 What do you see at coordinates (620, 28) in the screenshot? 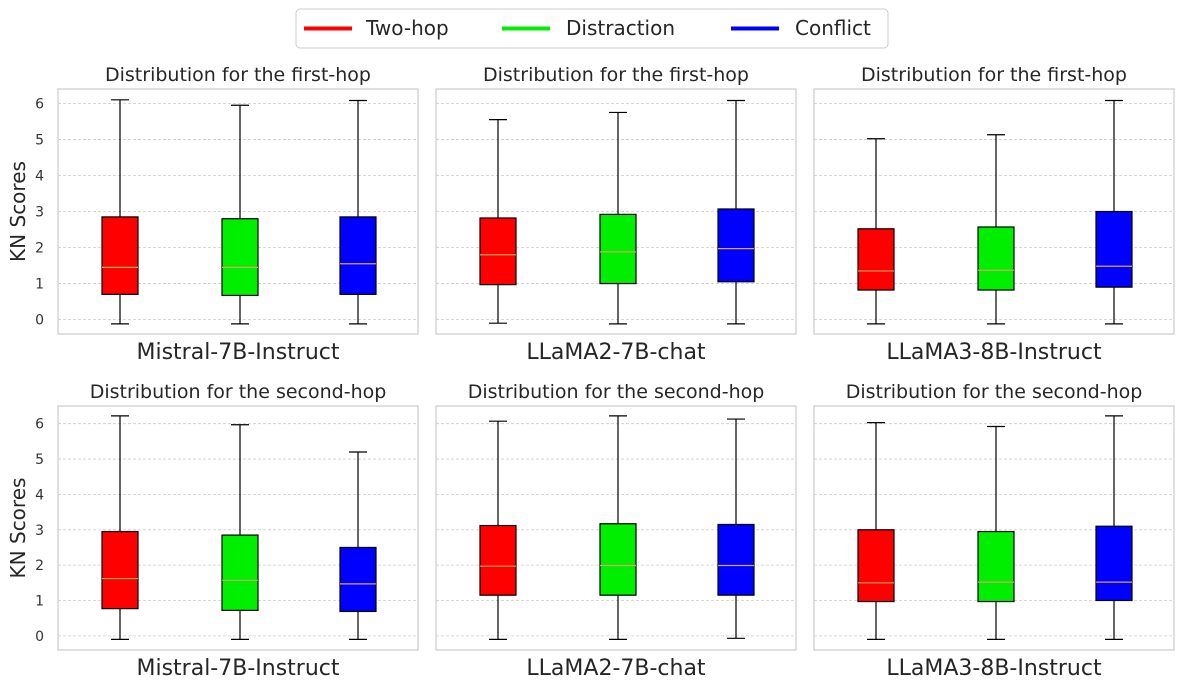
I see `legend-label-distraction: Distraction` at bounding box center [620, 28].